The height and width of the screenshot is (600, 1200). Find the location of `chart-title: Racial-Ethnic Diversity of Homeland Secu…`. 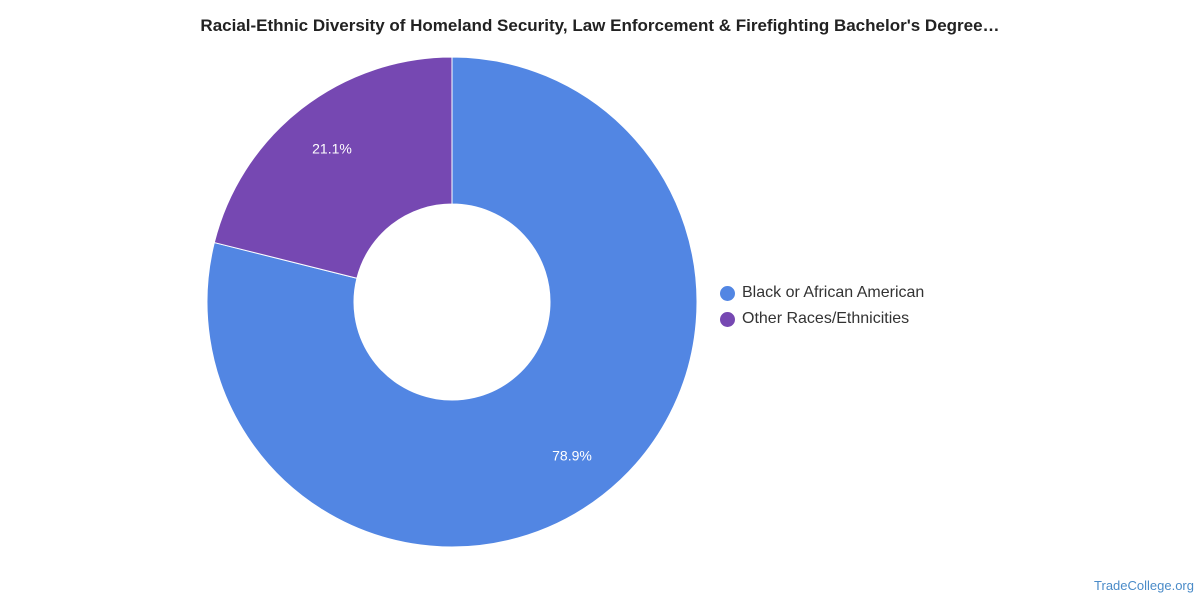

chart-title: Racial-Ethnic Diversity of Homeland Secu… is located at coordinates (600, 25).